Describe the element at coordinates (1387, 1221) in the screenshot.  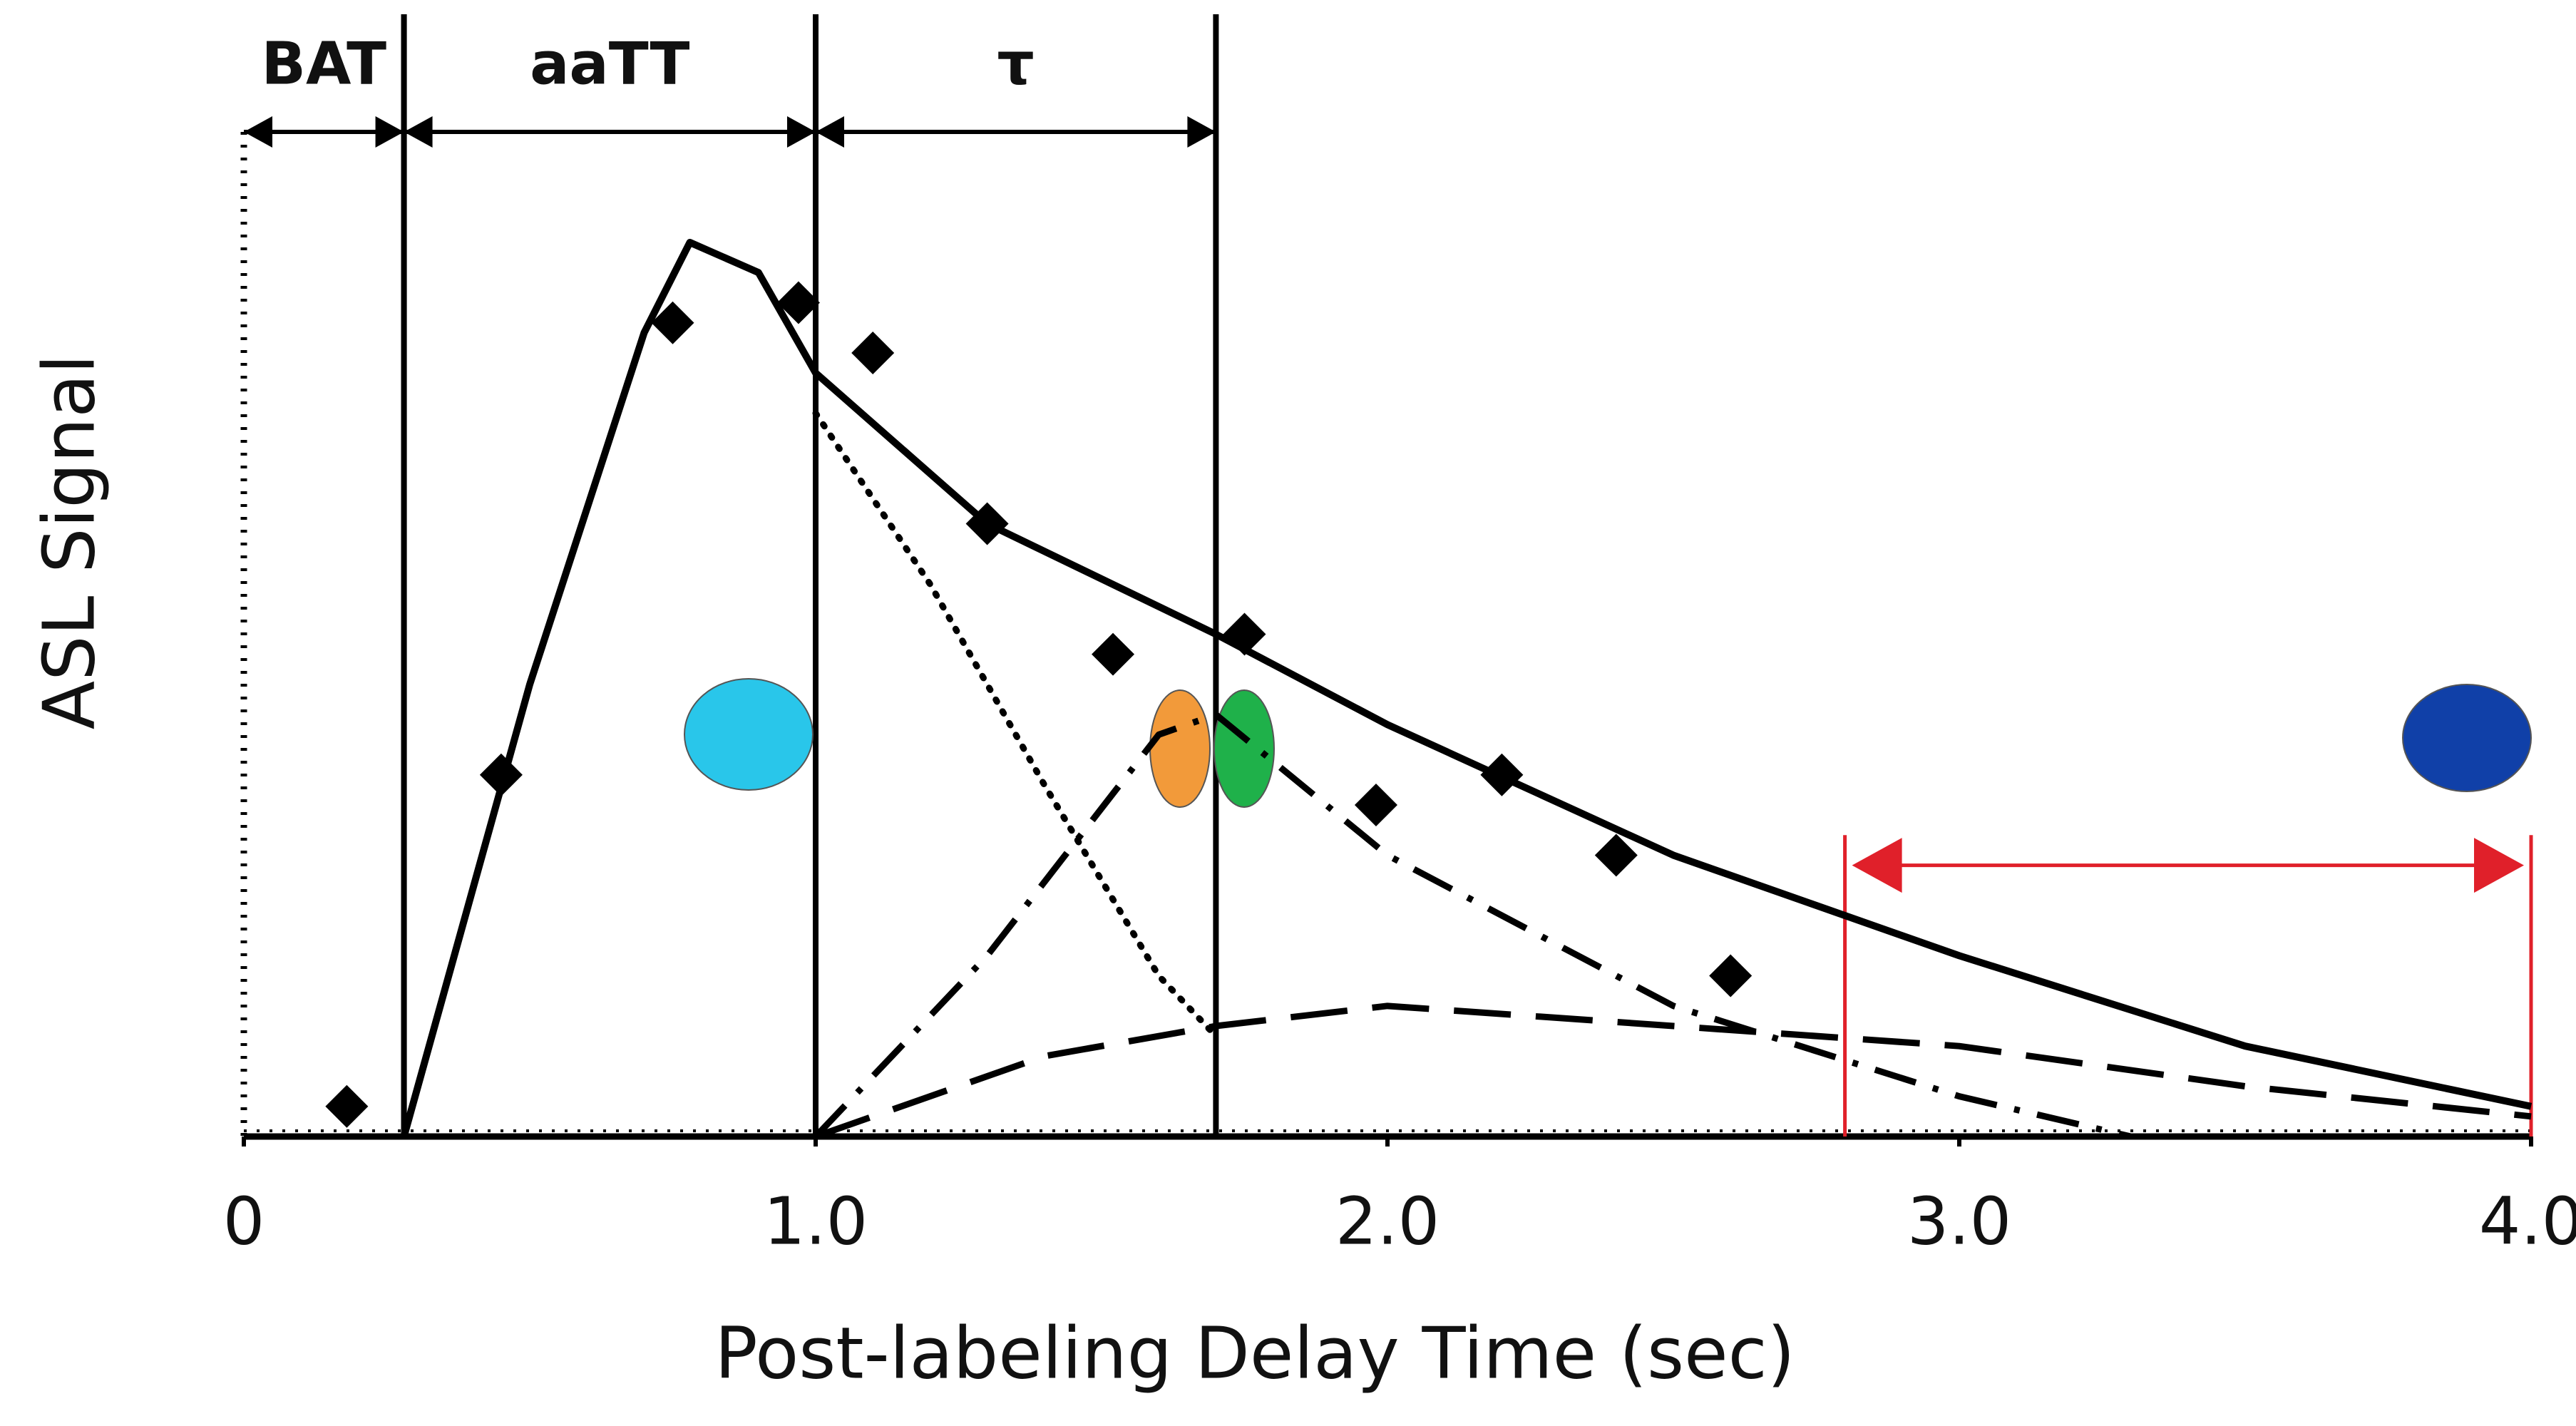
I see `x-tick-label: 2.0` at that location.